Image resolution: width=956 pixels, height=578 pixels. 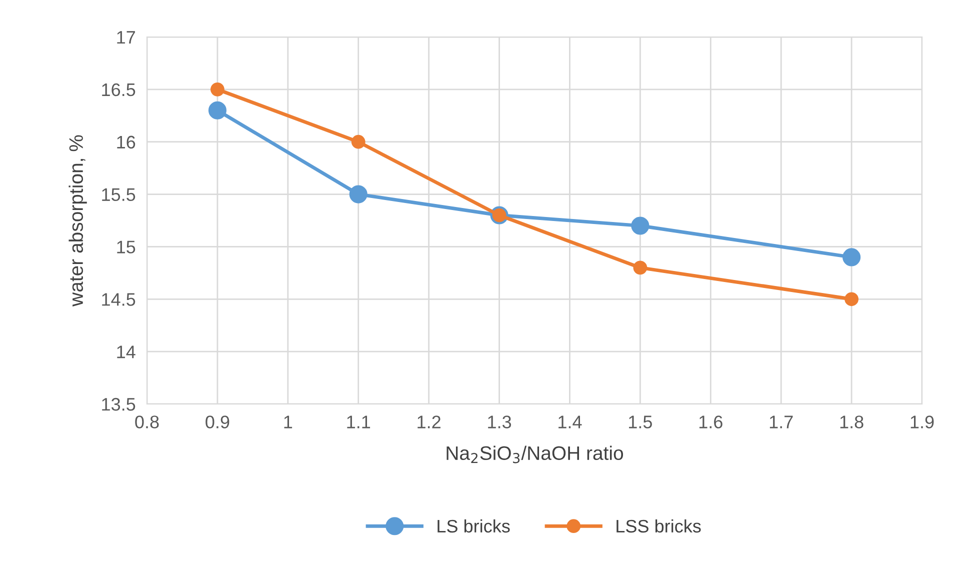 What do you see at coordinates (126, 352) in the screenshot?
I see `y-tick-label: 14` at bounding box center [126, 352].